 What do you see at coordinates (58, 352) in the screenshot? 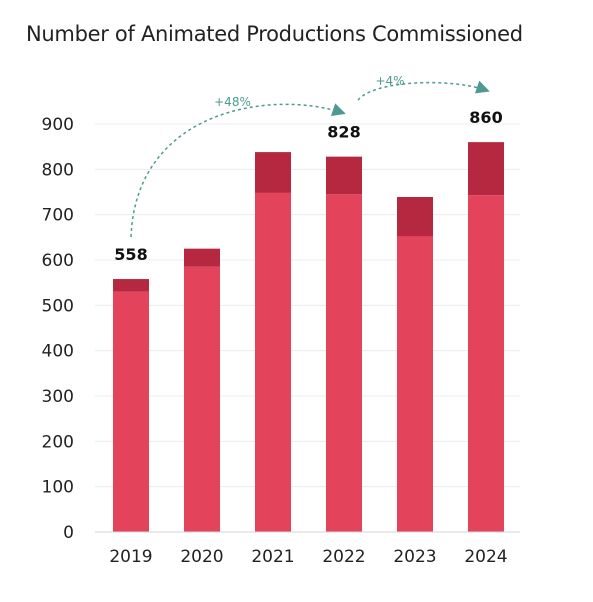
I see `y-tick-label: 400` at bounding box center [58, 352].